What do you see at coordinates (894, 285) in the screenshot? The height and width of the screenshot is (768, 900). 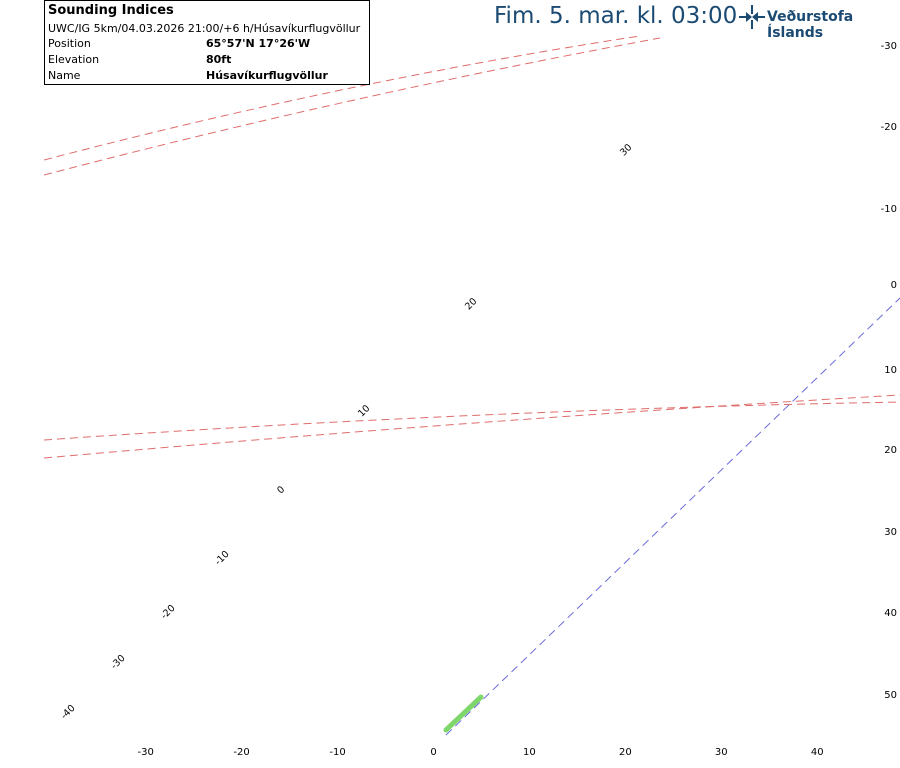 I see `right-temperature-label: 0` at bounding box center [894, 285].